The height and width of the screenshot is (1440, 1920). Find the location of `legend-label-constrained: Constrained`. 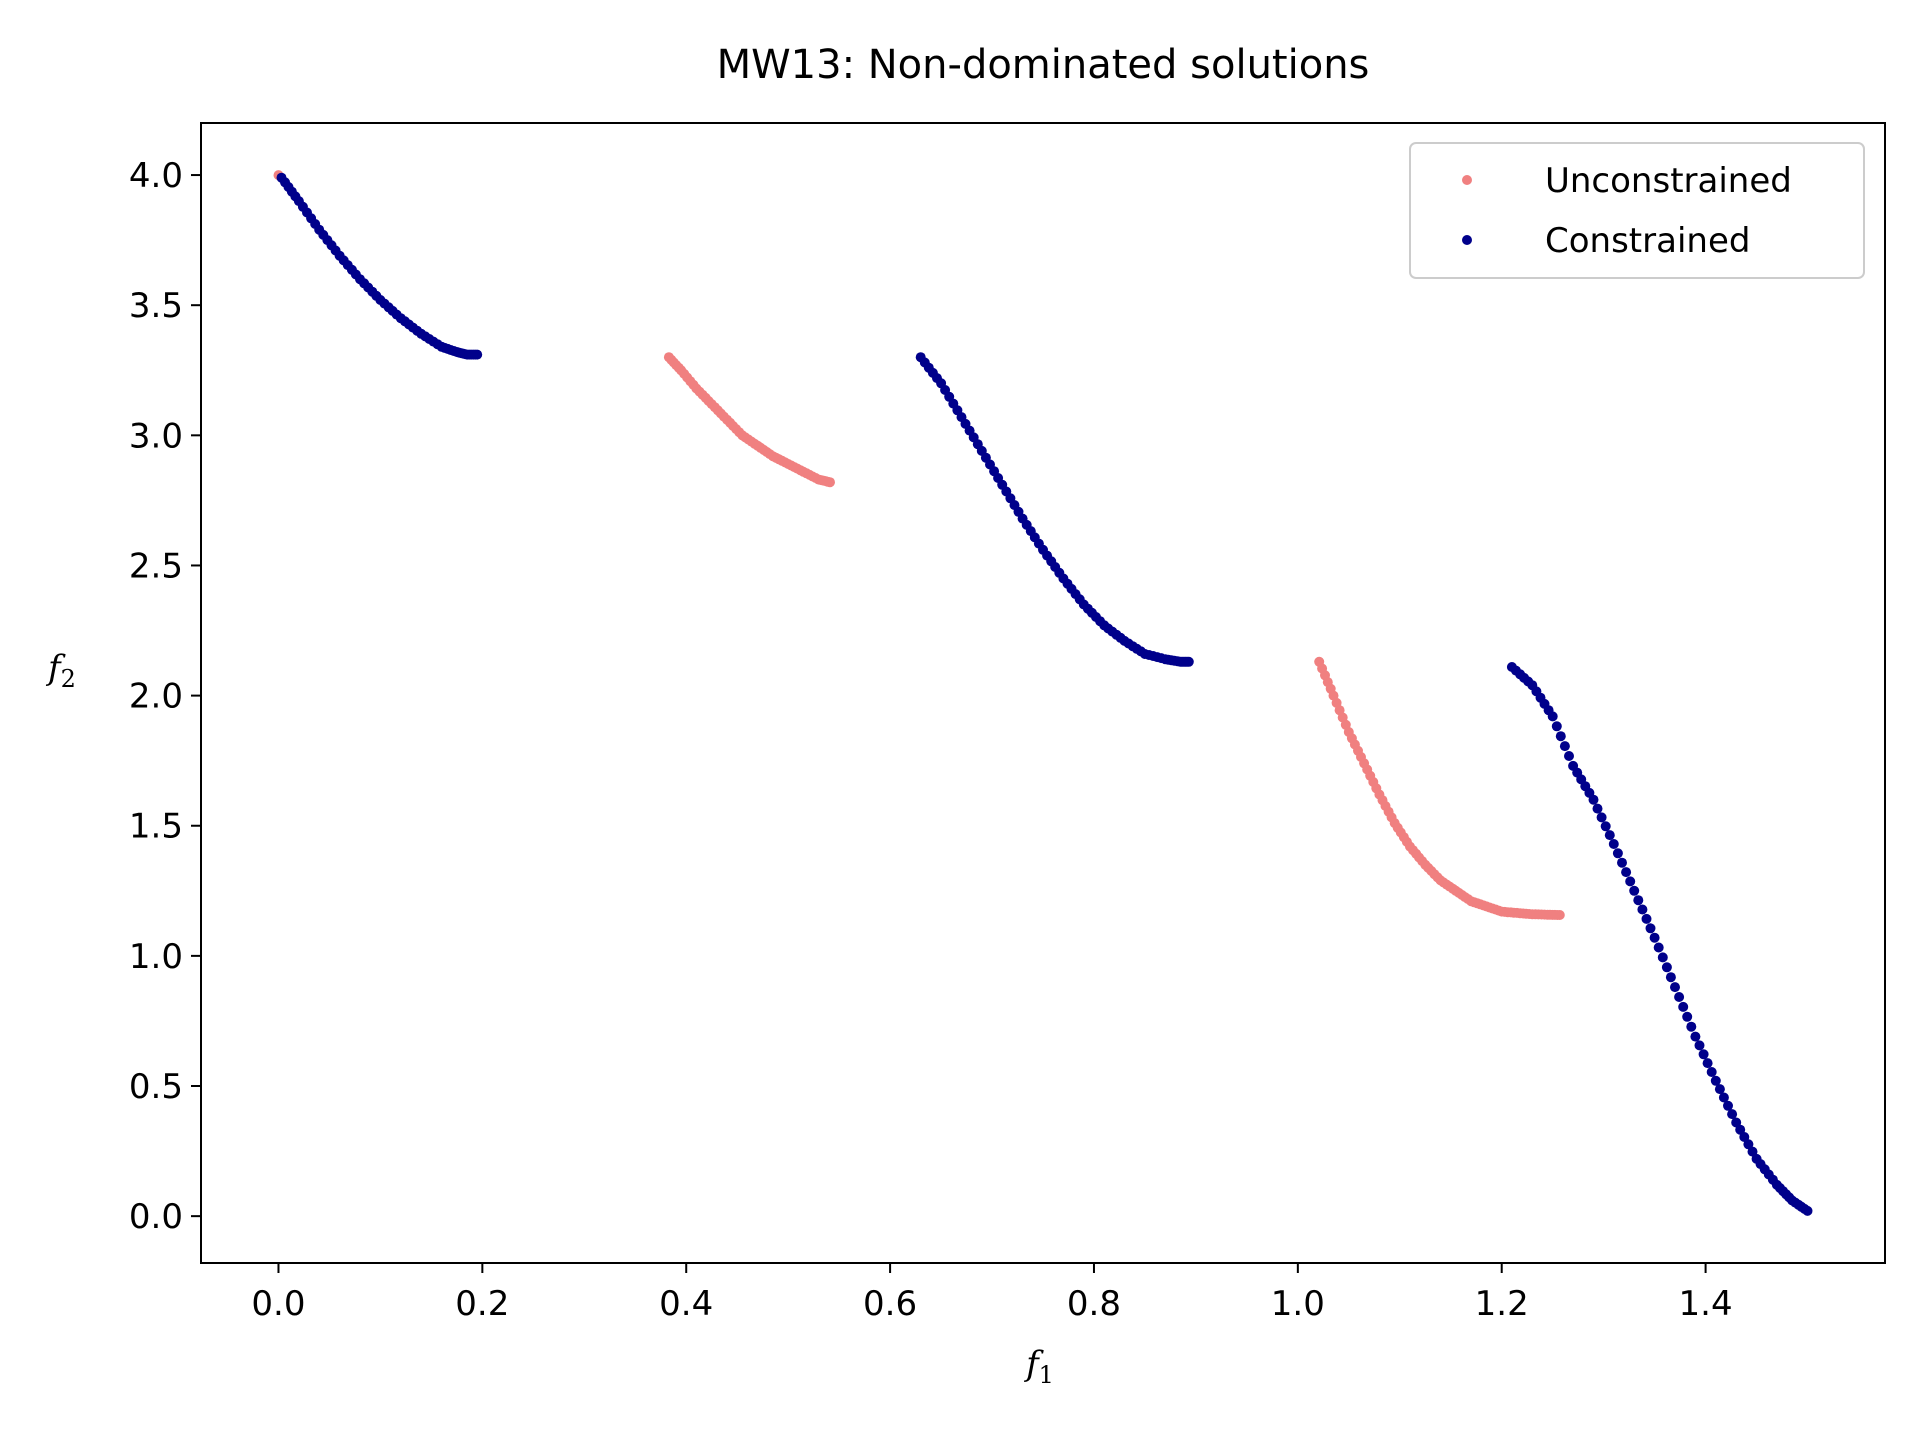

legend-label-constrained: Constrained is located at coordinates (1647, 241).